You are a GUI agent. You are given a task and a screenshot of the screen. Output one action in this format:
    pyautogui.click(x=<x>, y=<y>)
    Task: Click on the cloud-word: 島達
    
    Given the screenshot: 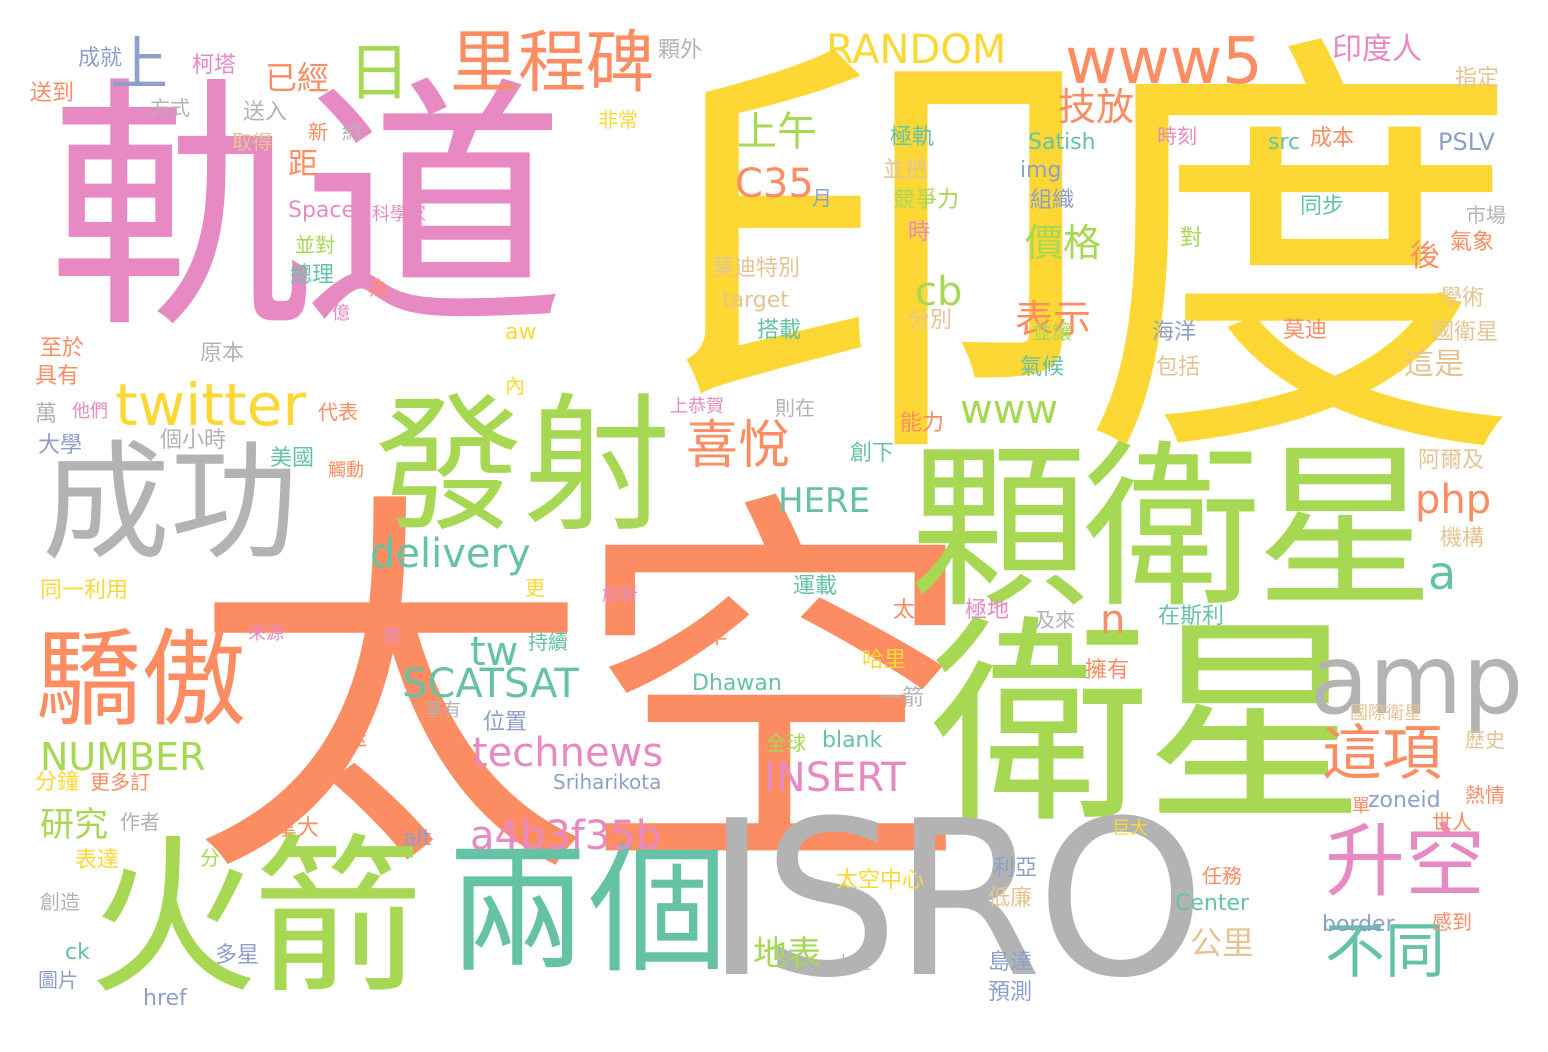 What is the action you would take?
    pyautogui.click(x=1010, y=962)
    